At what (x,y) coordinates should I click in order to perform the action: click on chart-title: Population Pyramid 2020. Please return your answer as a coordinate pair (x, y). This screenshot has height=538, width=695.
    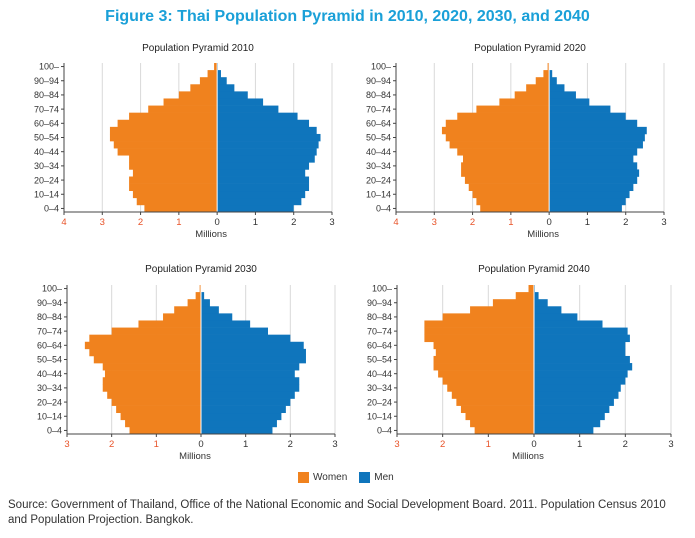
    Looking at the image, I should click on (530, 48).